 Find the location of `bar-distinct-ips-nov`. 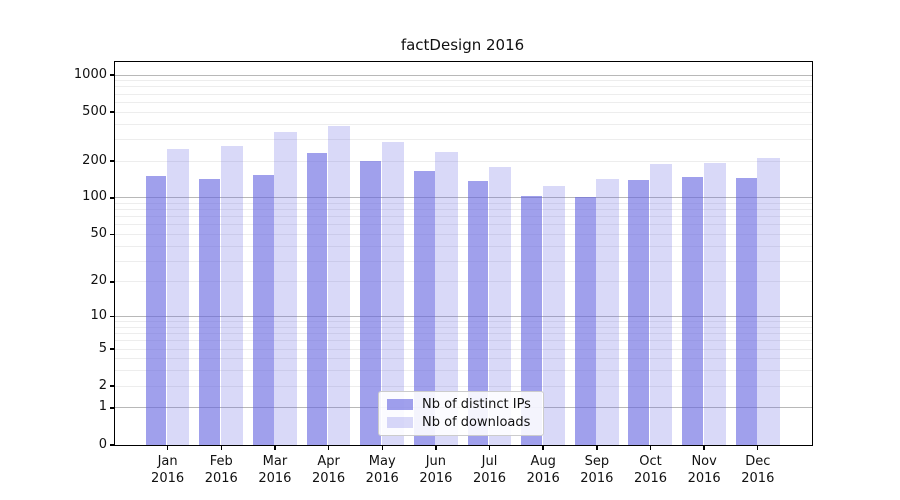

bar-distinct-ips-nov is located at coordinates (692, 311).